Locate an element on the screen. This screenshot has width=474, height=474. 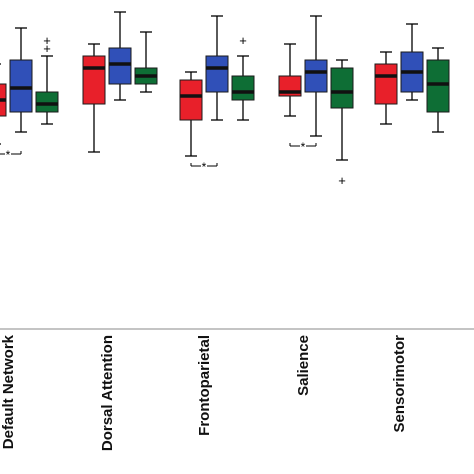
box-frontoparietal-3: + is located at coordinates (243, 77).